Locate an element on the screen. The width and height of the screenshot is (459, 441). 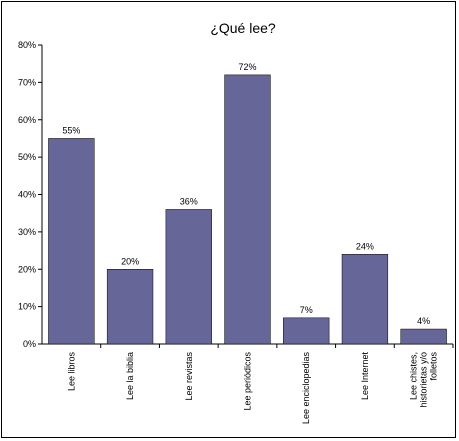
data-label: 7% is located at coordinates (306, 310).